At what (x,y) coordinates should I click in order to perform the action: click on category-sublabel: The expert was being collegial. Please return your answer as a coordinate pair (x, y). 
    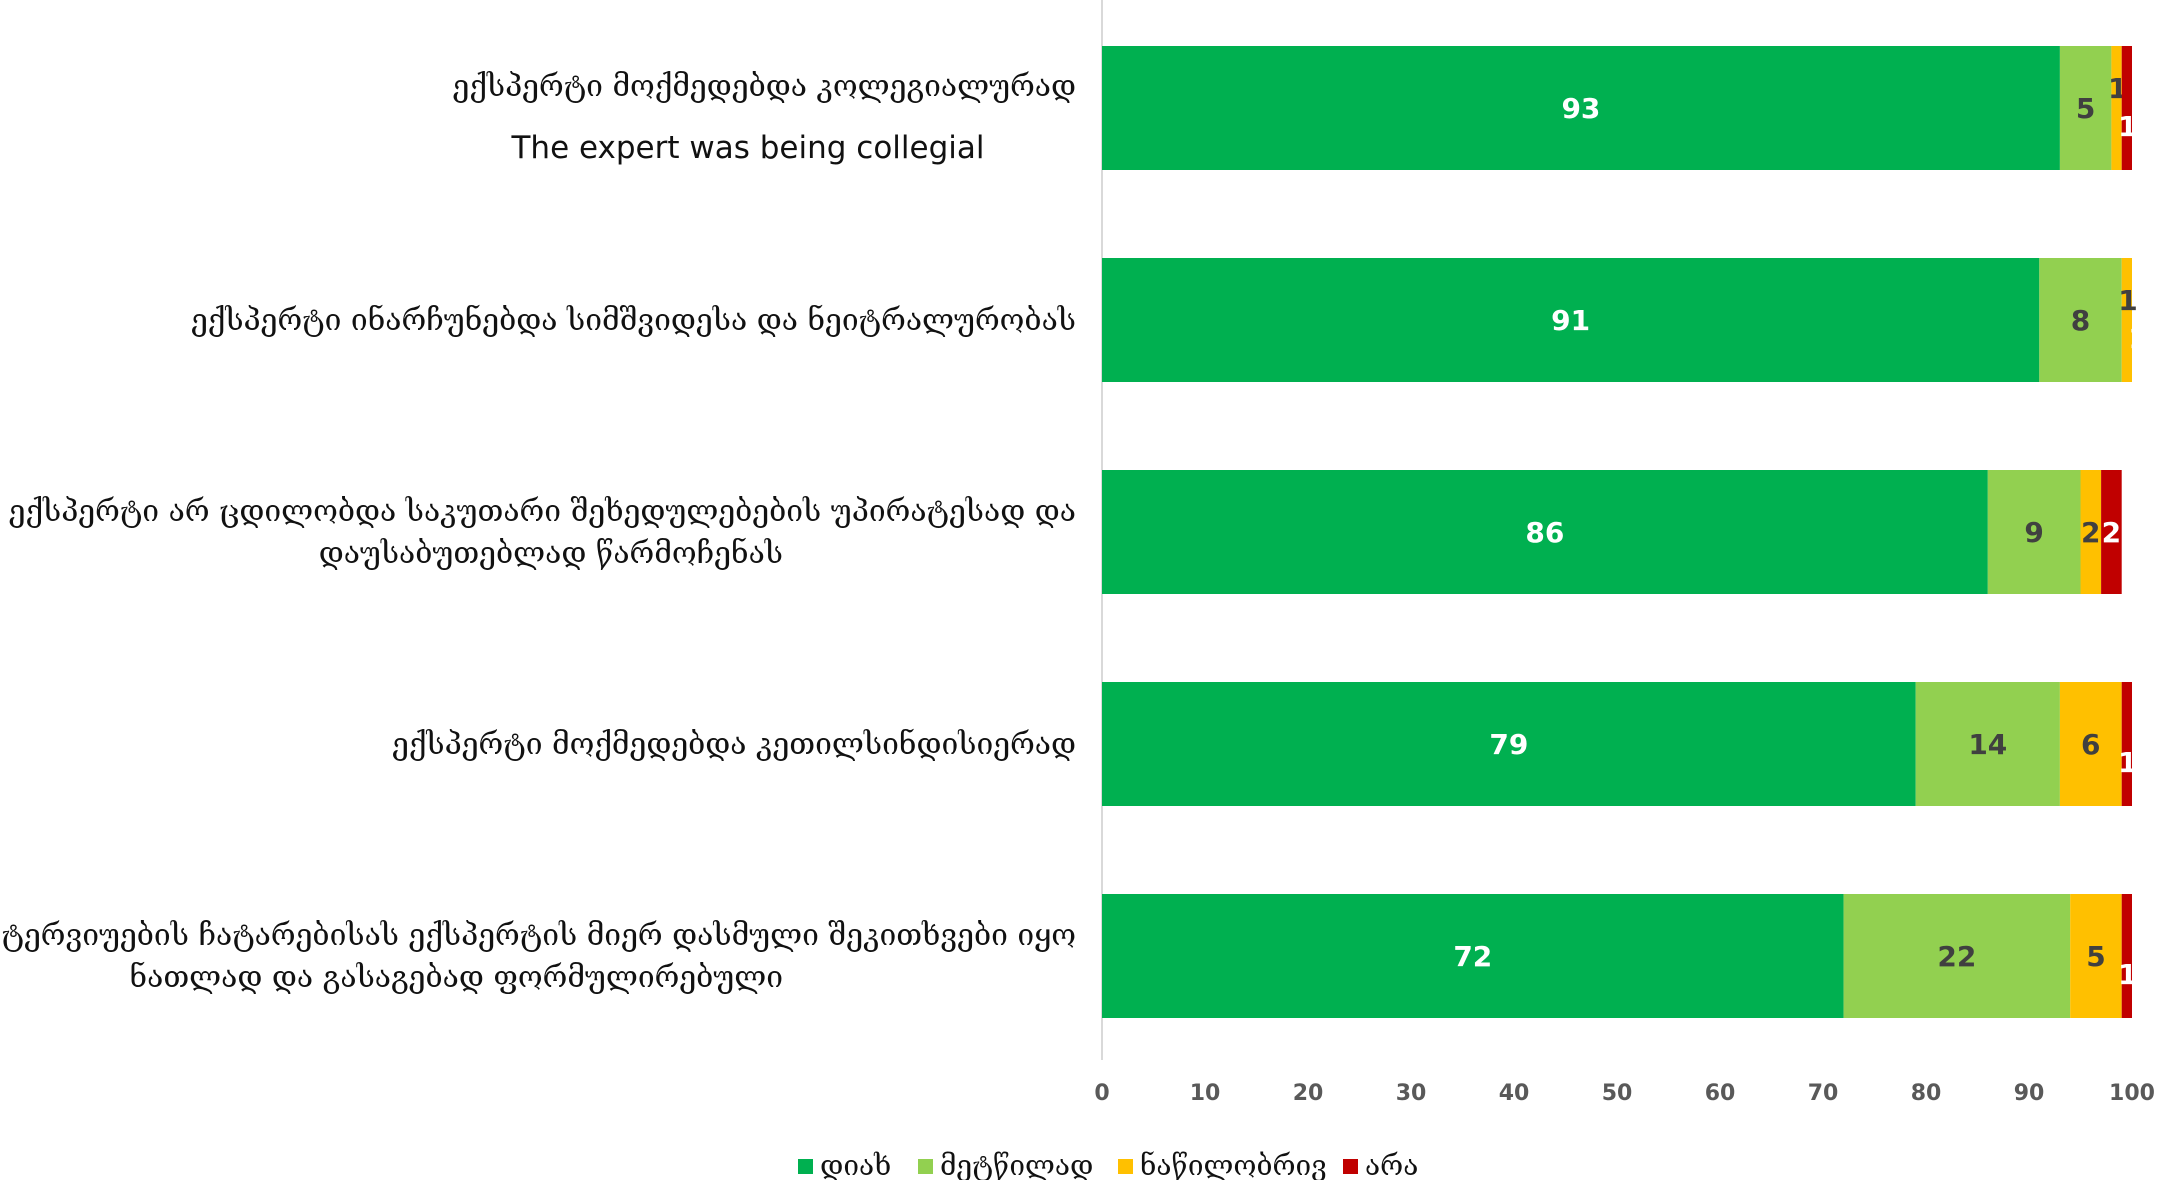
    Looking at the image, I should click on (748, 148).